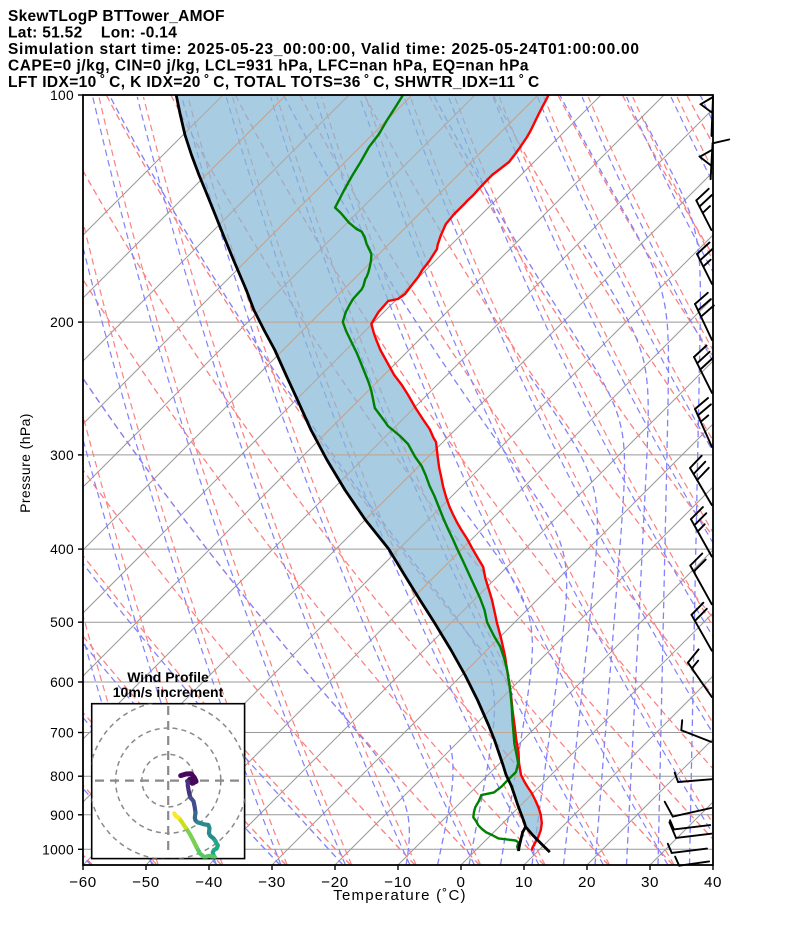  Describe the element at coordinates (62, 95) in the screenshot. I see `svg-text: 100` at that location.